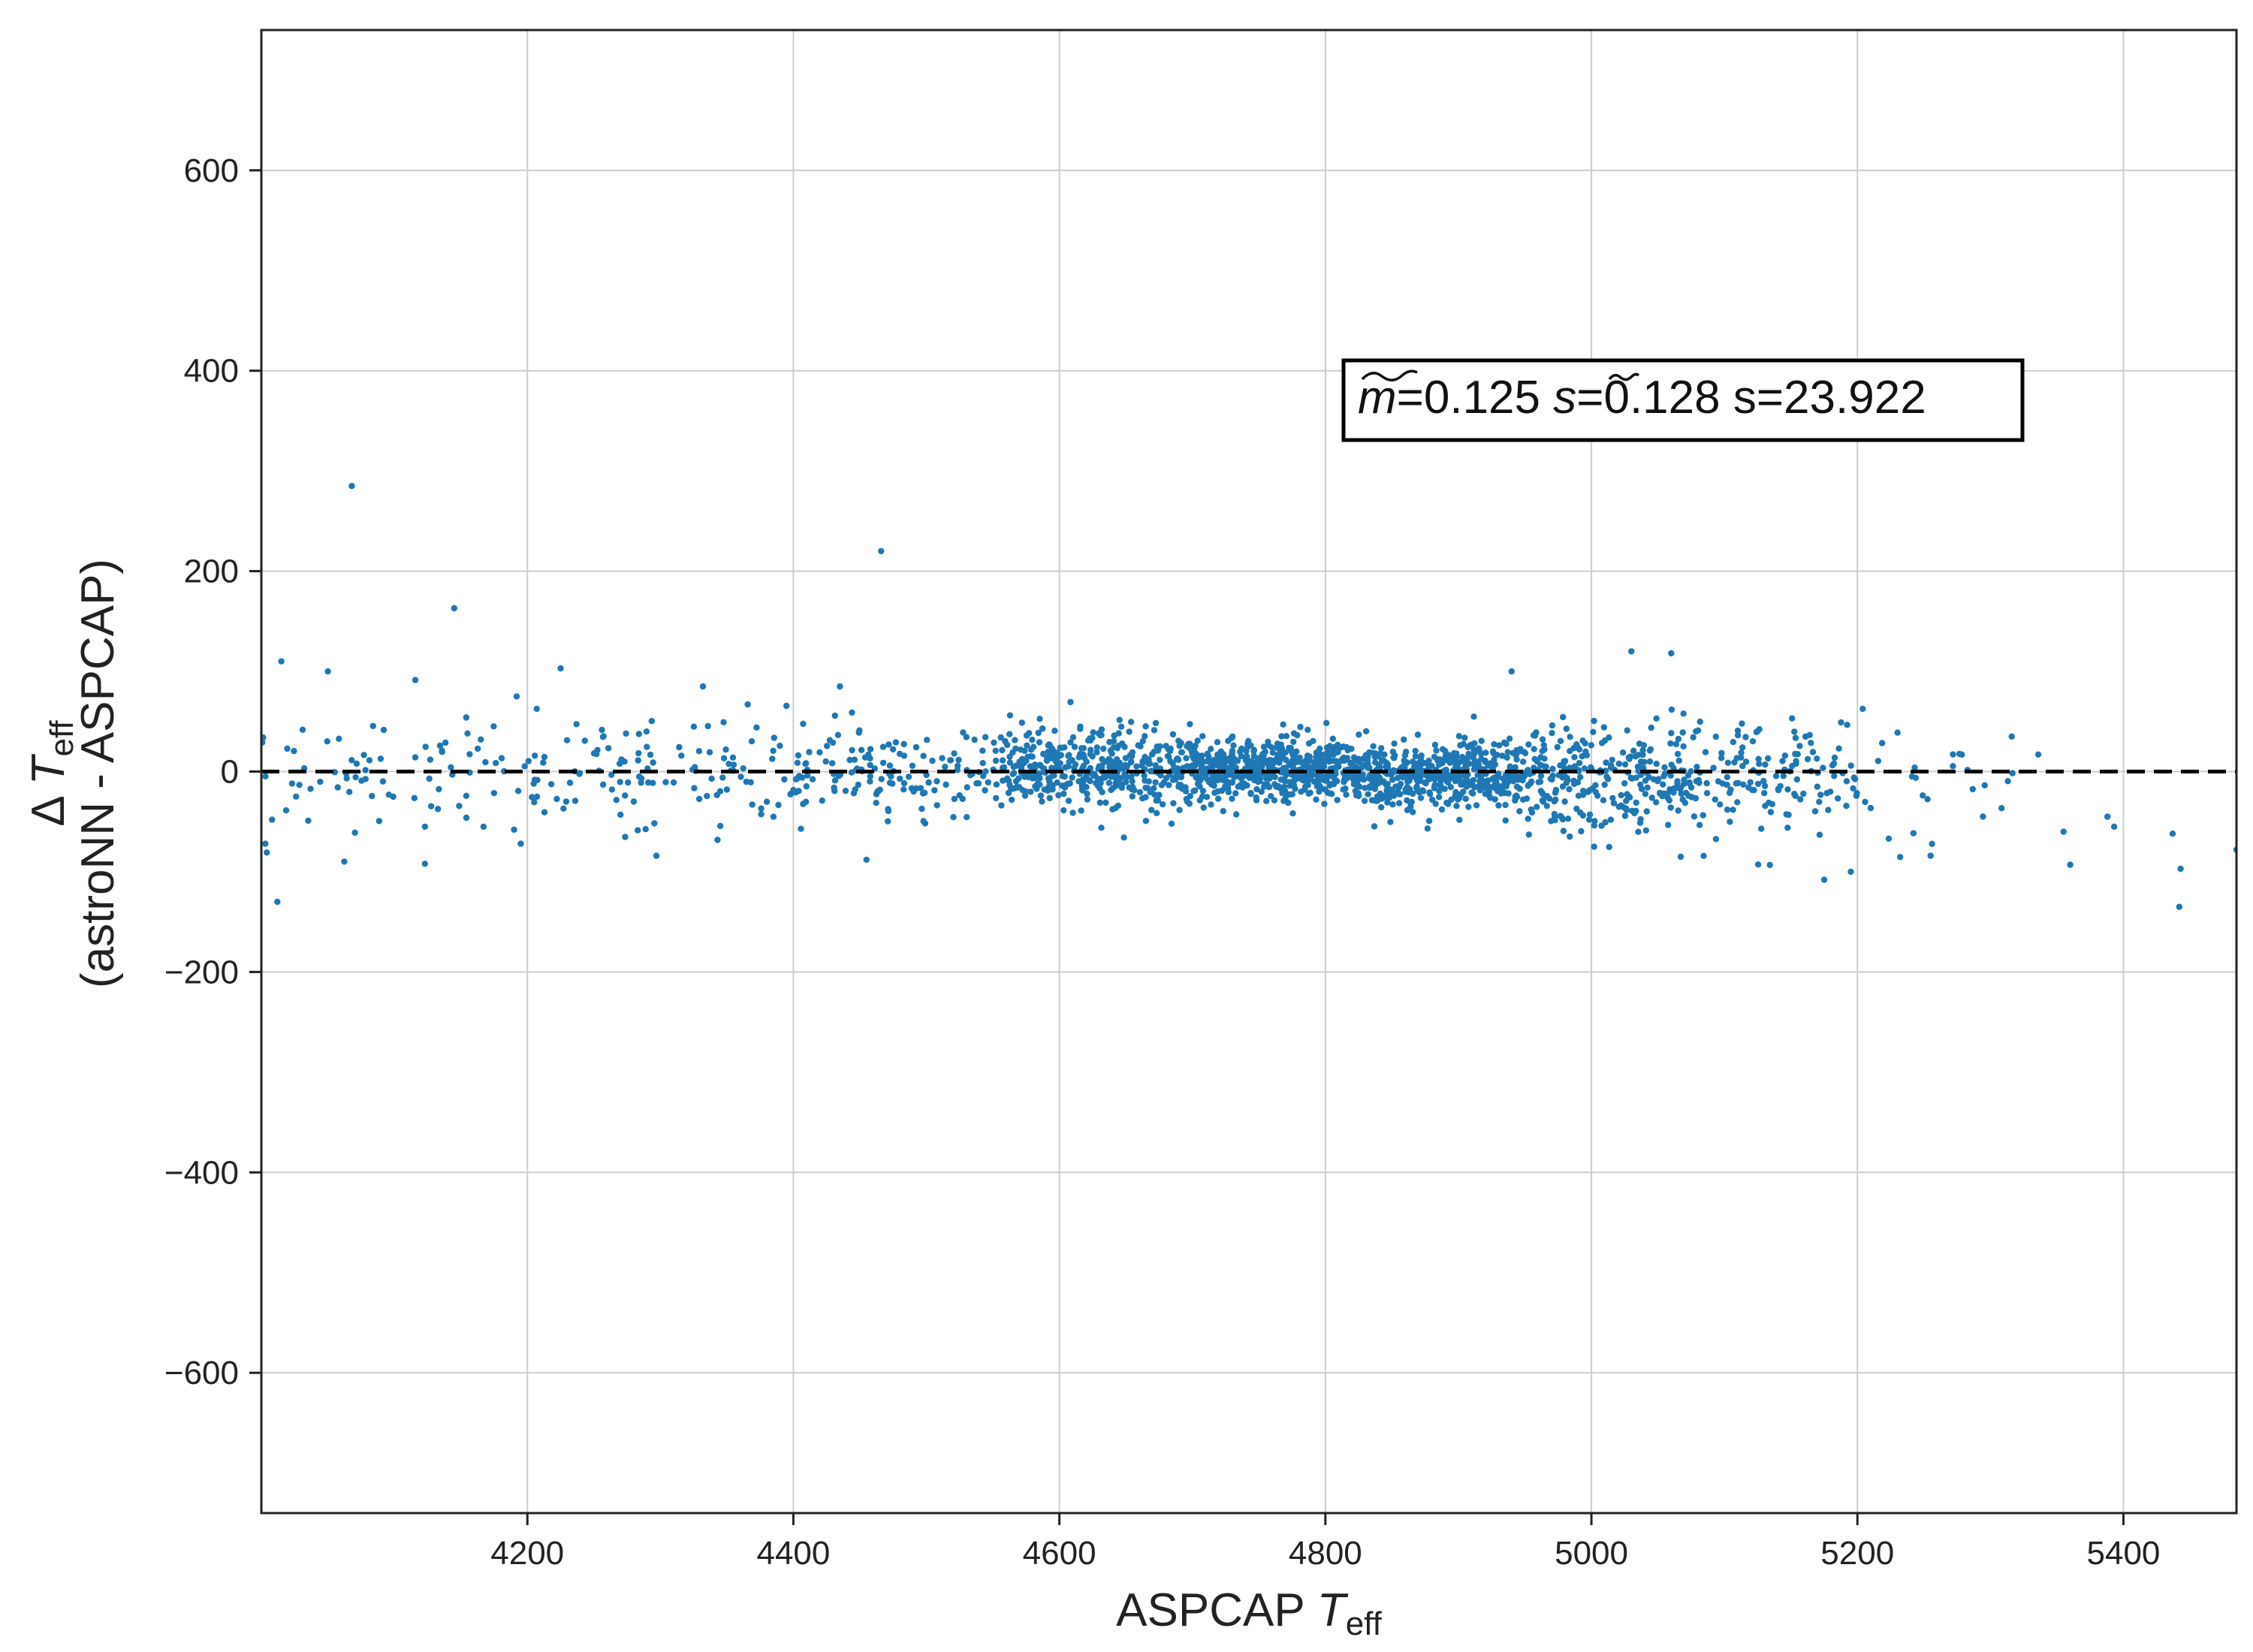  I want to click on y-tick-label: −600, so click(201, 1373).